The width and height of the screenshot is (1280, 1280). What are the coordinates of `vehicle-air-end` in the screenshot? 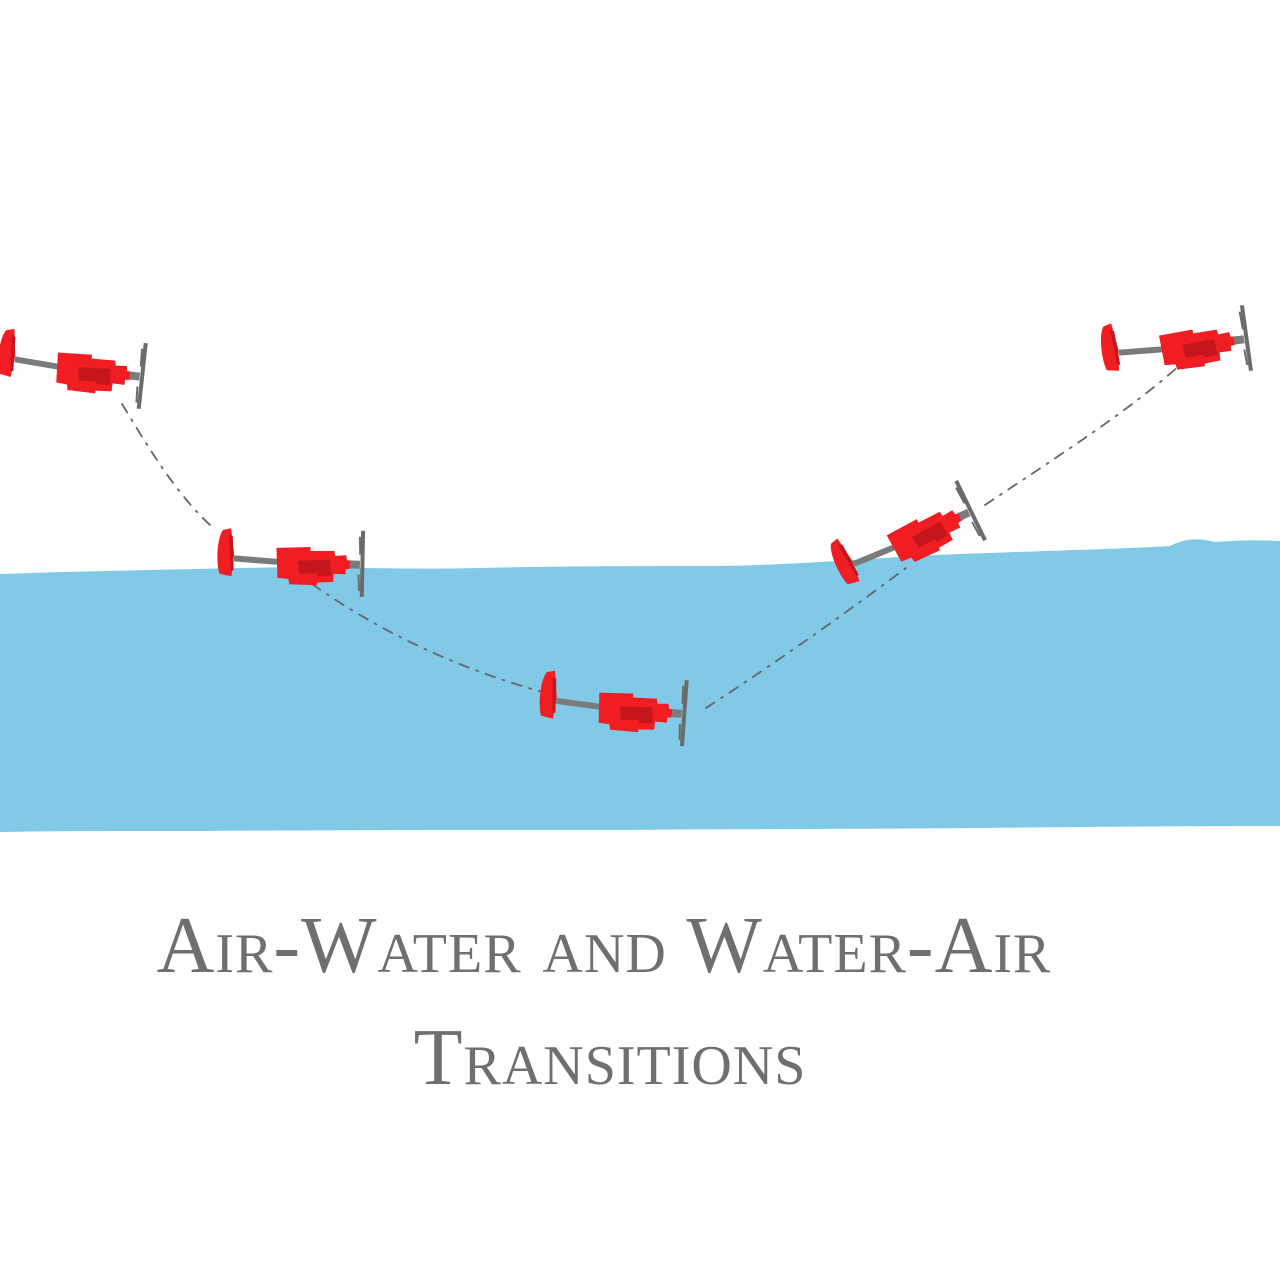 It's located at (1175, 346).